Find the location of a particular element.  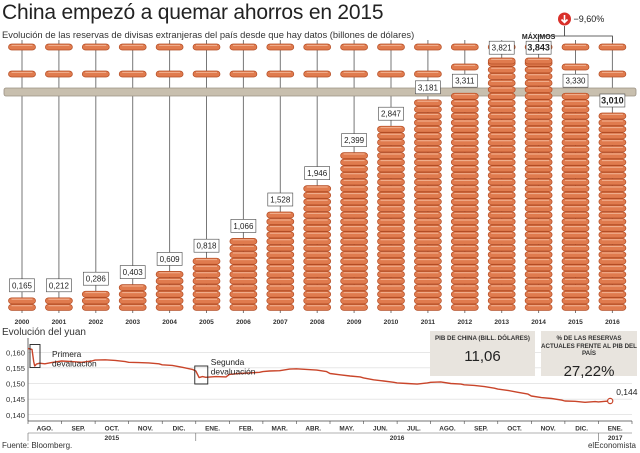

month-label: MAY. is located at coordinates (346, 429).